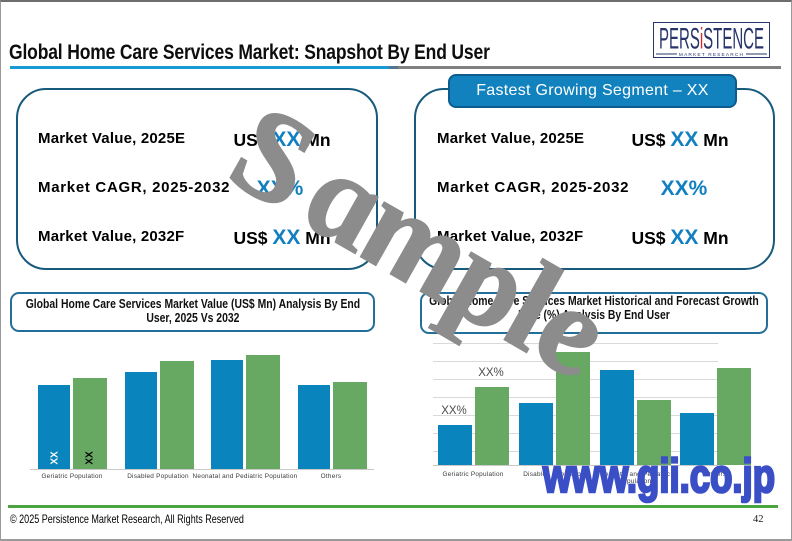  I want to click on svg-text: MARKET RESEARCH, so click(711, 55).